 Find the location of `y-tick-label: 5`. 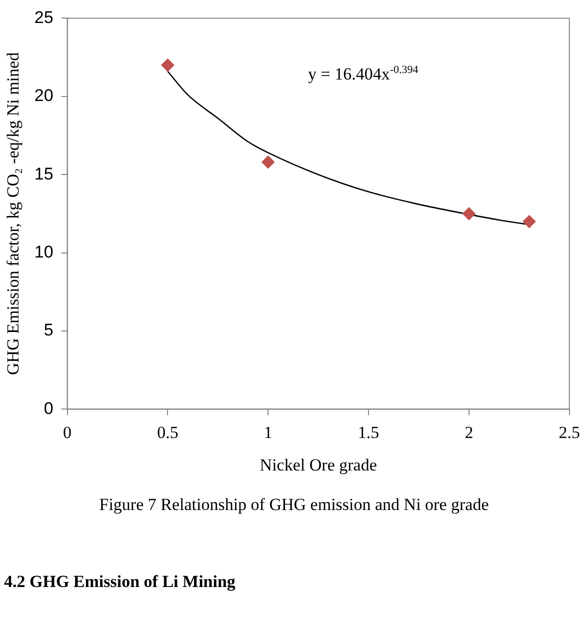

y-tick-label: 5 is located at coordinates (49, 330).